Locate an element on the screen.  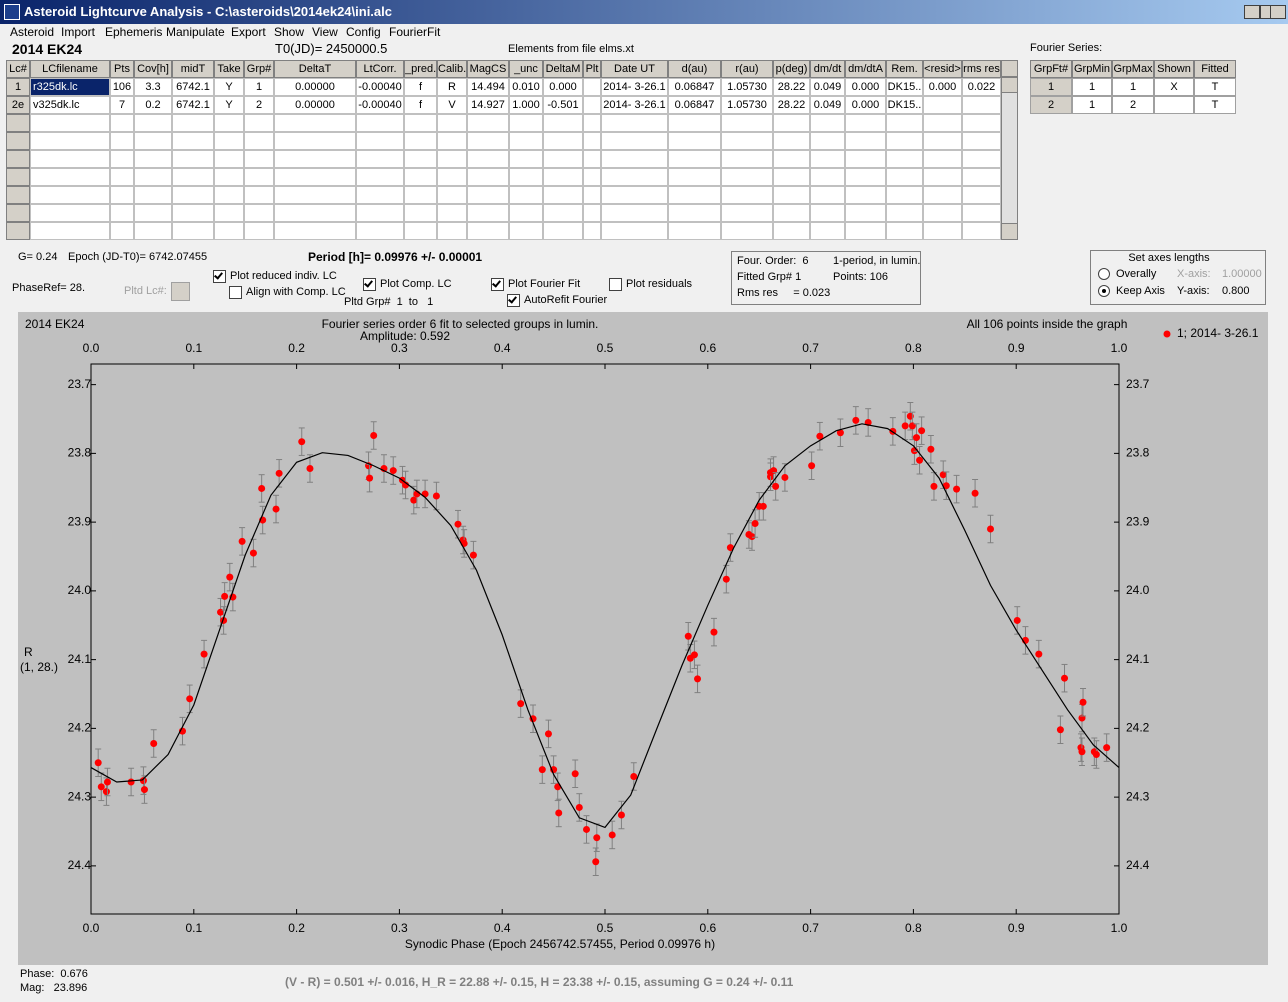
radio-label: Overally is located at coordinates (1136, 274).